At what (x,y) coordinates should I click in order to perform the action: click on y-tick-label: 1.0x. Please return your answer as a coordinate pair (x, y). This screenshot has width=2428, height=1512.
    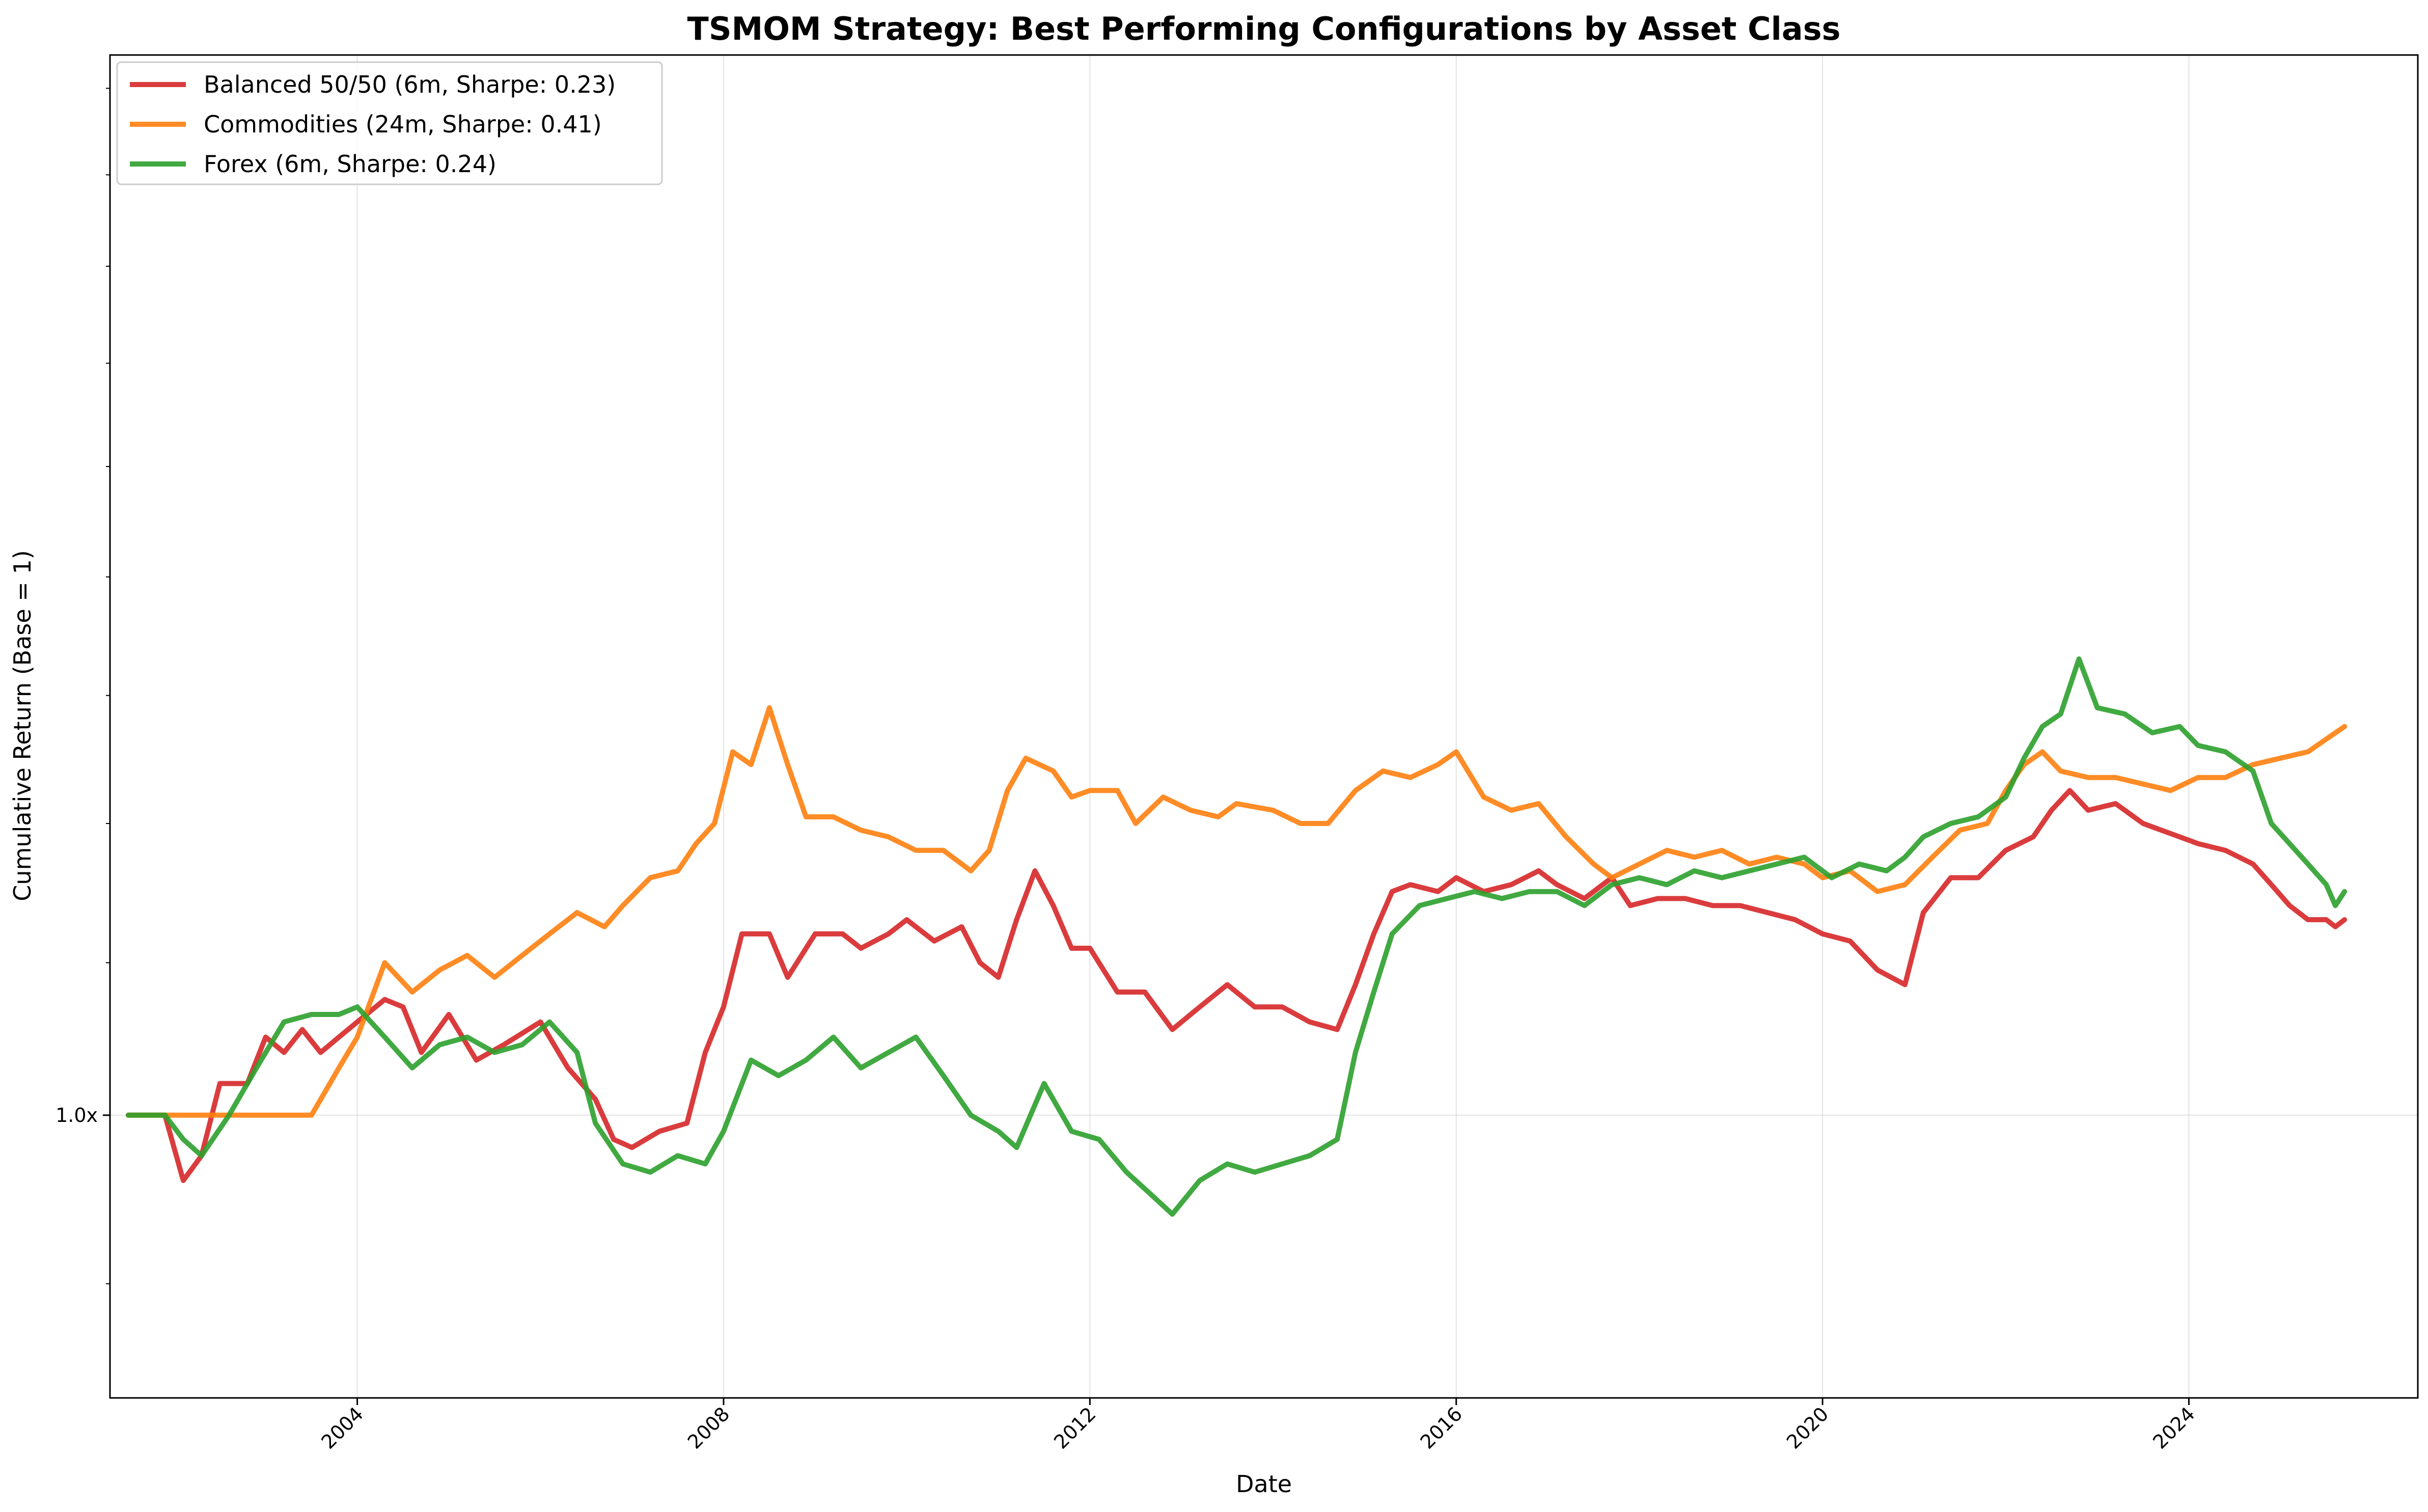
    Looking at the image, I should click on (77, 1115).